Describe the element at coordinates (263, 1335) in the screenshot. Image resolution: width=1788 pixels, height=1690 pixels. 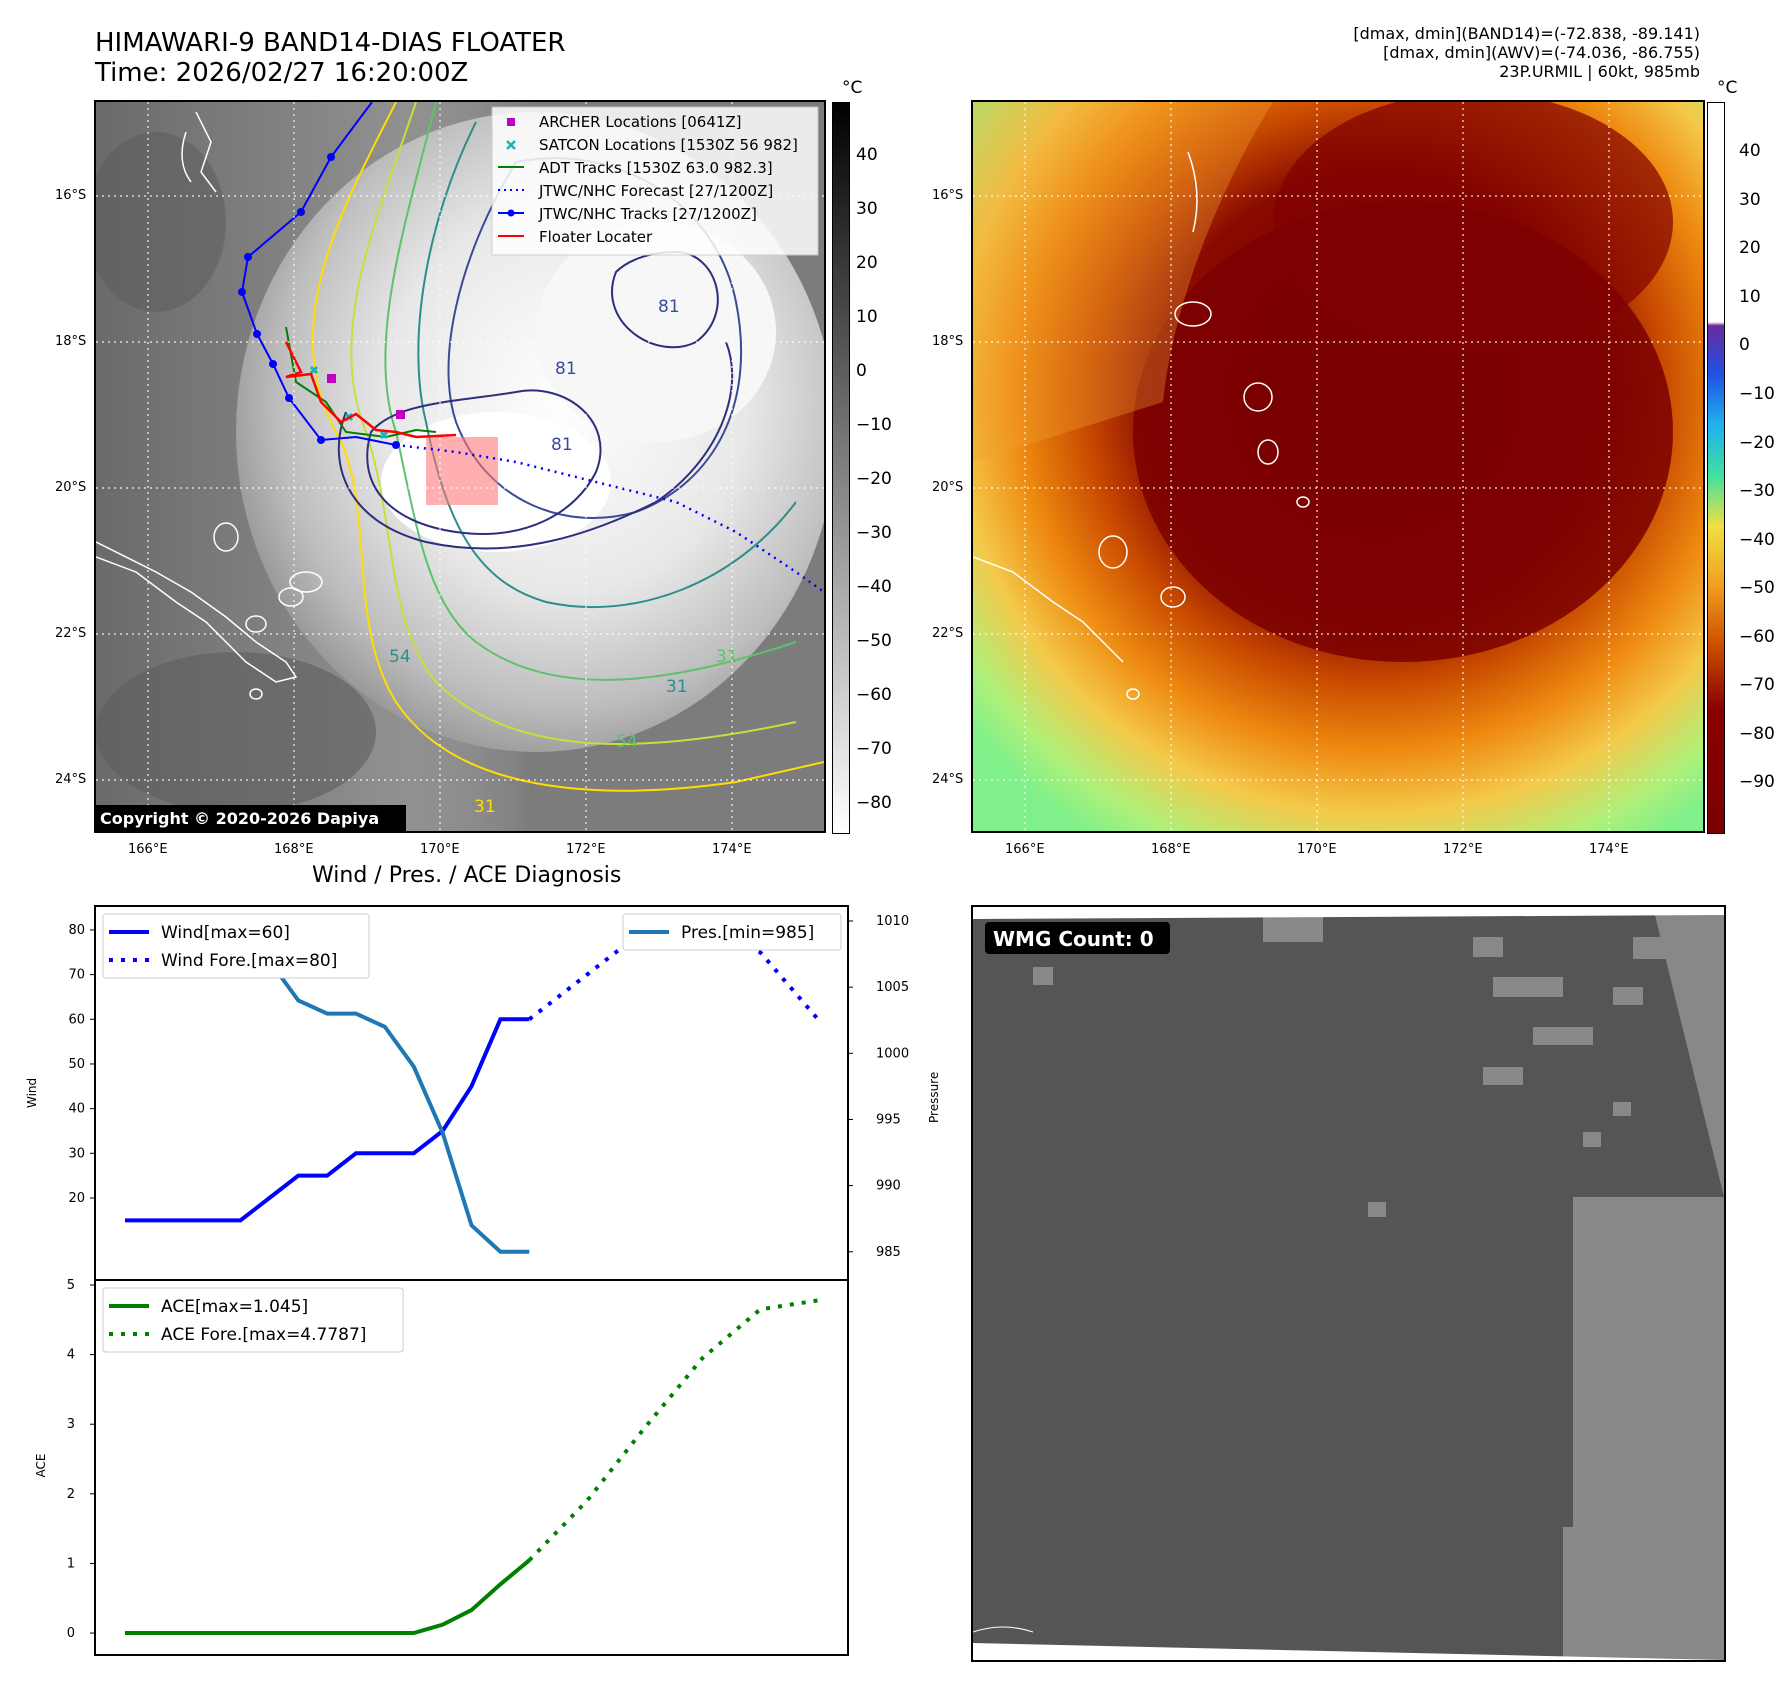
I see `ace-legend-label: ACE Fore.[max=4.7787]` at that location.